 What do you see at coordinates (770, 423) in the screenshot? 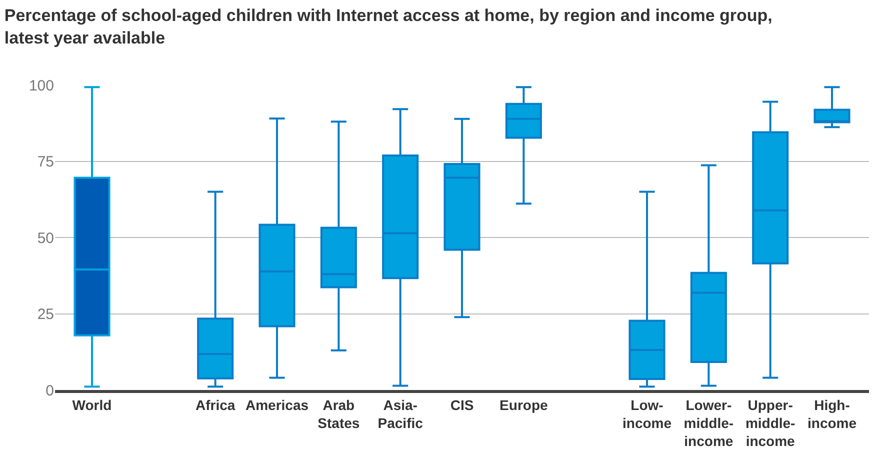
I see `x-tick-label: Upper-middle-income` at bounding box center [770, 423].